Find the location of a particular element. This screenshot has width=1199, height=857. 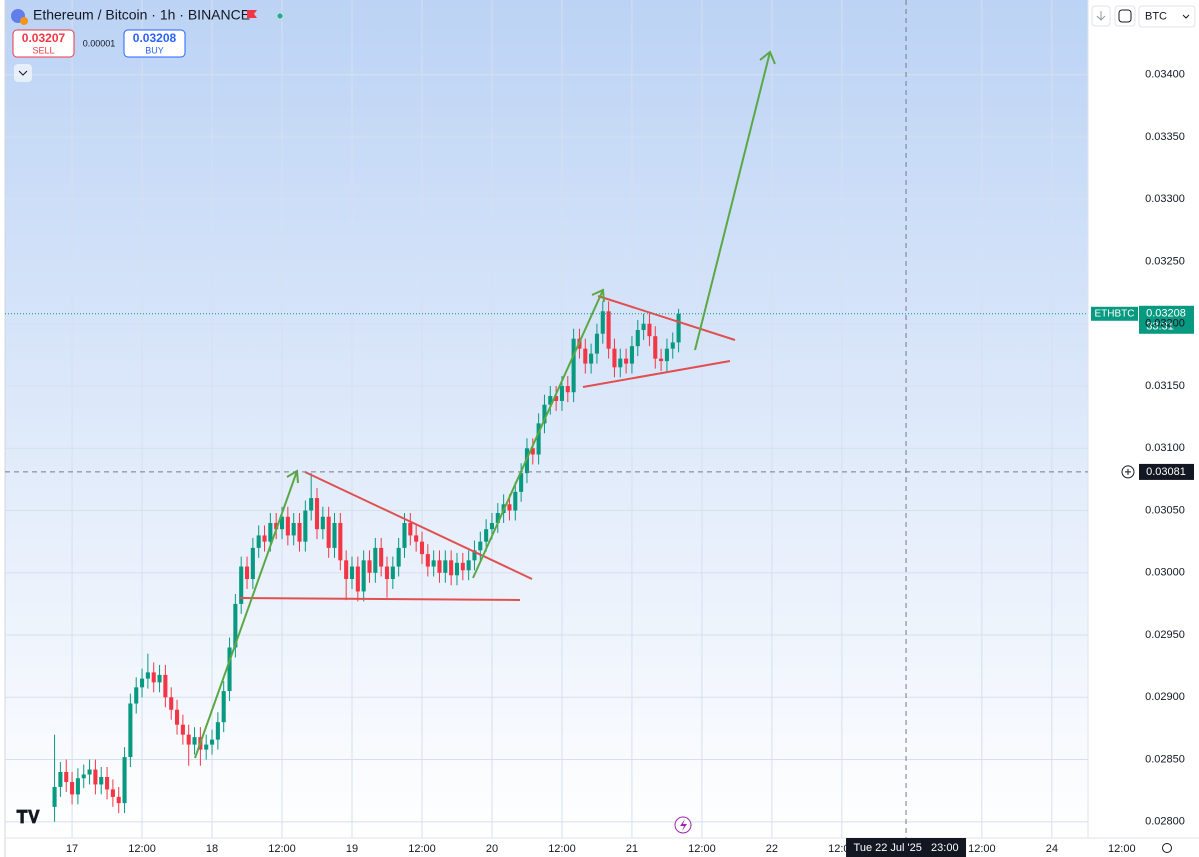

x-tick-label: 22 is located at coordinates (772, 849).